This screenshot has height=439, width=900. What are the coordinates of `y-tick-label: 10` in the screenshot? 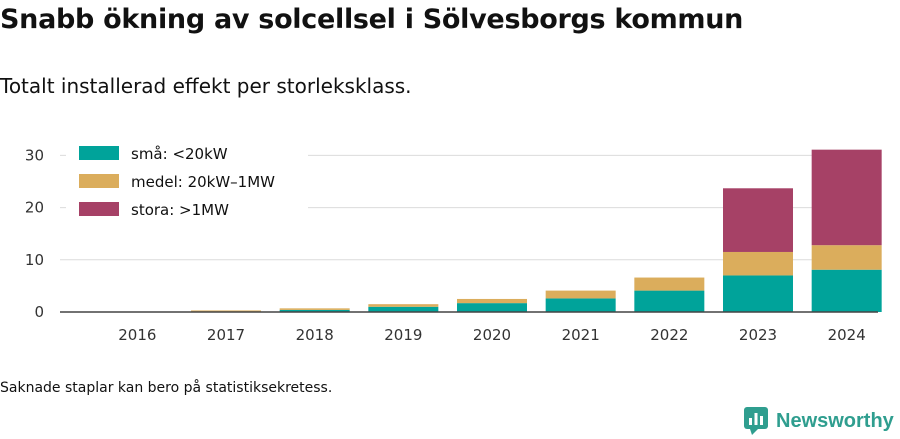 It's located at (34, 260).